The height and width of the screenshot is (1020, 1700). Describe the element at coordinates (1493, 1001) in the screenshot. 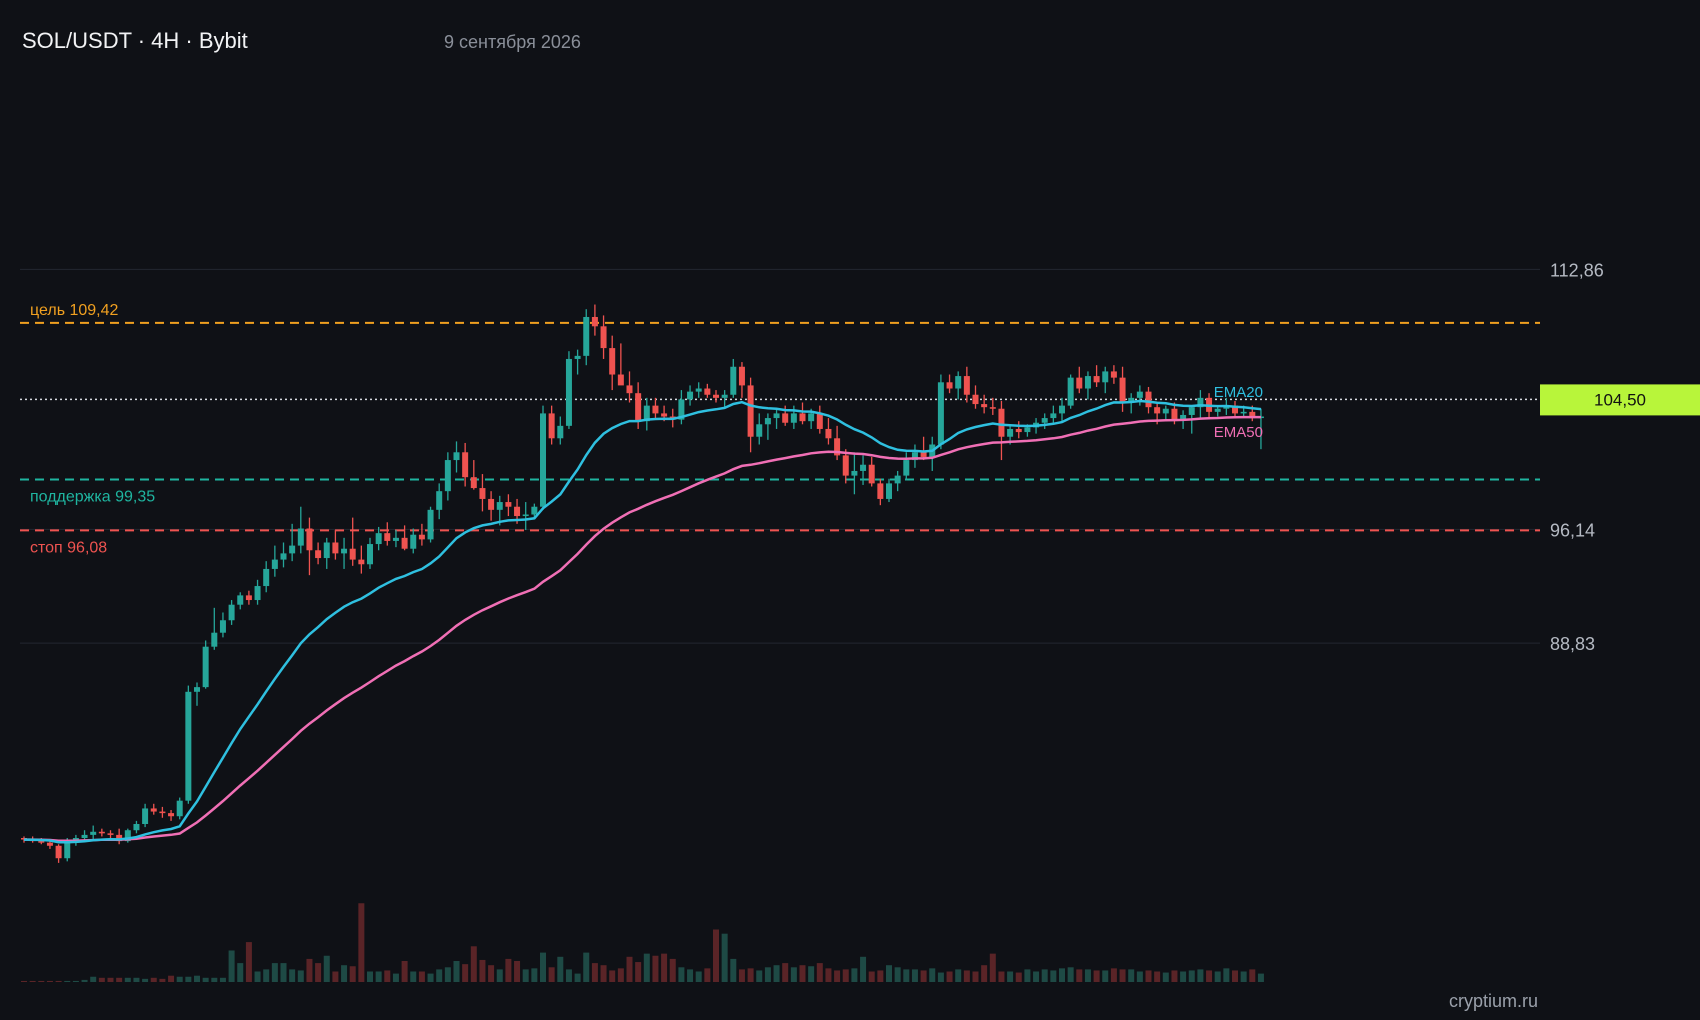

I see `brand-watermark: cryptium.ru` at that location.